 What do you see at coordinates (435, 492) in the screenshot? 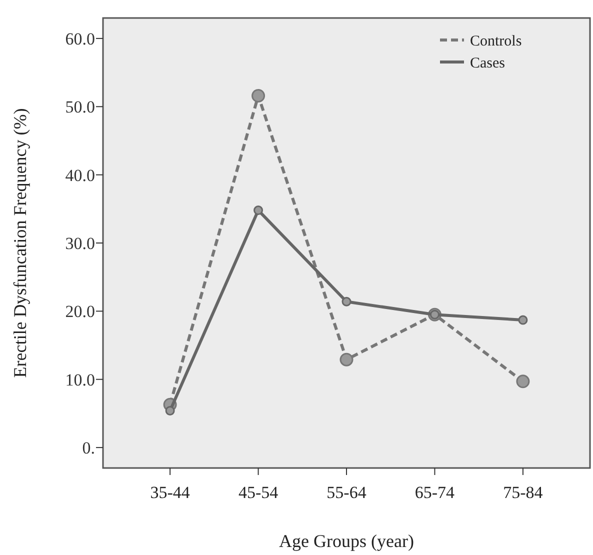
I see `x-tick-label: 65-74` at bounding box center [435, 492].